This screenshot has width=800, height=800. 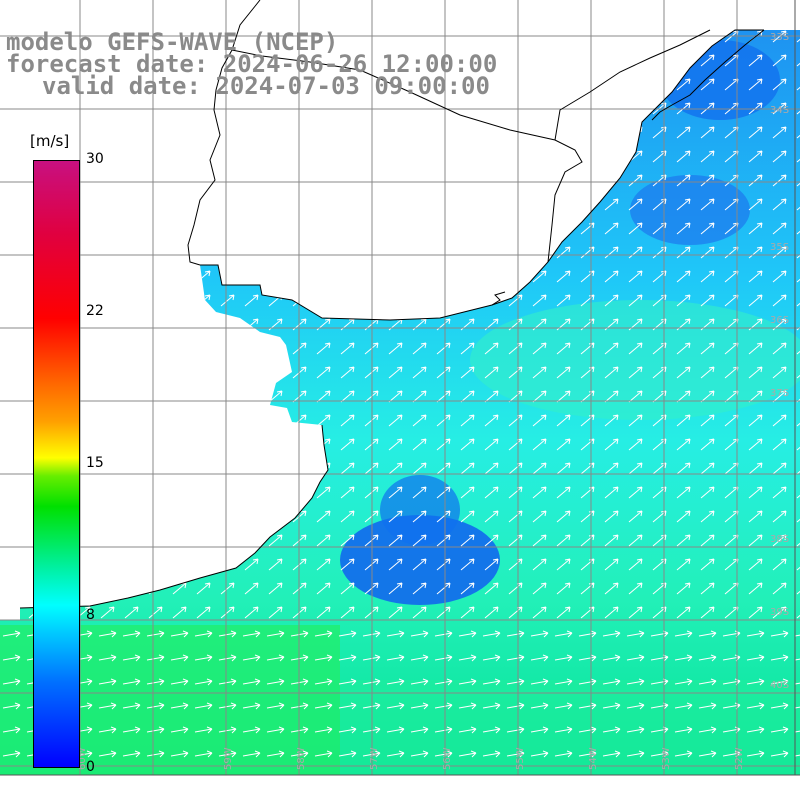 I want to click on lat-label-40s: 40S, so click(x=779, y=685).